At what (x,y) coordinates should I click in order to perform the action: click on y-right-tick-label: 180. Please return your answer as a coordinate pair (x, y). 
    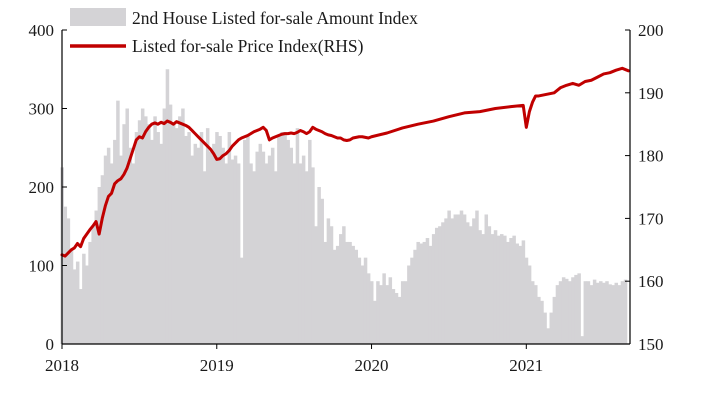
    Looking at the image, I should click on (651, 156).